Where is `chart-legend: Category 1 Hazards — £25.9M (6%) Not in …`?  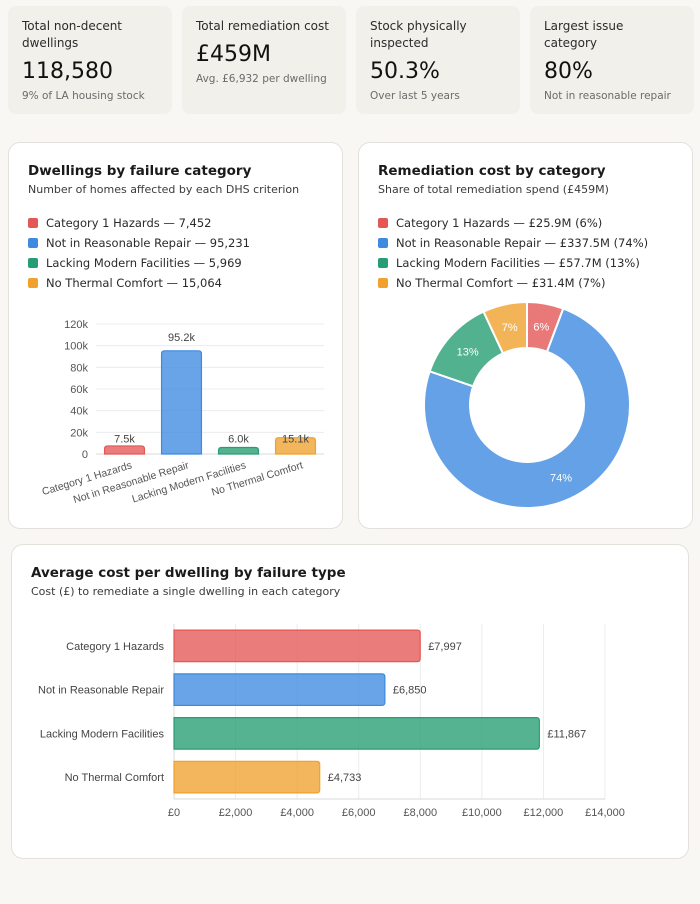
chart-legend: Category 1 Hazards — £25.9M (6%) Not in … is located at coordinates (513, 253).